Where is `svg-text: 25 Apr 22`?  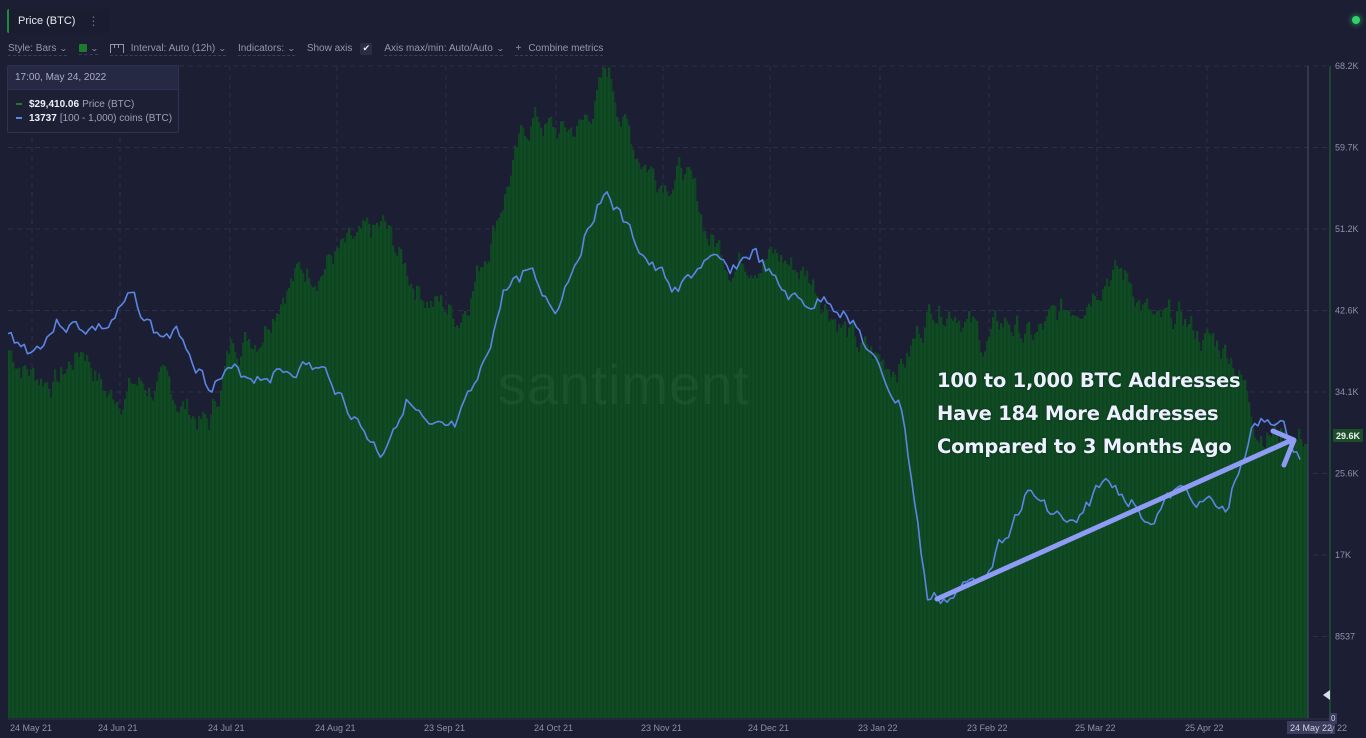 svg-text: 25 Apr 22 is located at coordinates (1204, 728).